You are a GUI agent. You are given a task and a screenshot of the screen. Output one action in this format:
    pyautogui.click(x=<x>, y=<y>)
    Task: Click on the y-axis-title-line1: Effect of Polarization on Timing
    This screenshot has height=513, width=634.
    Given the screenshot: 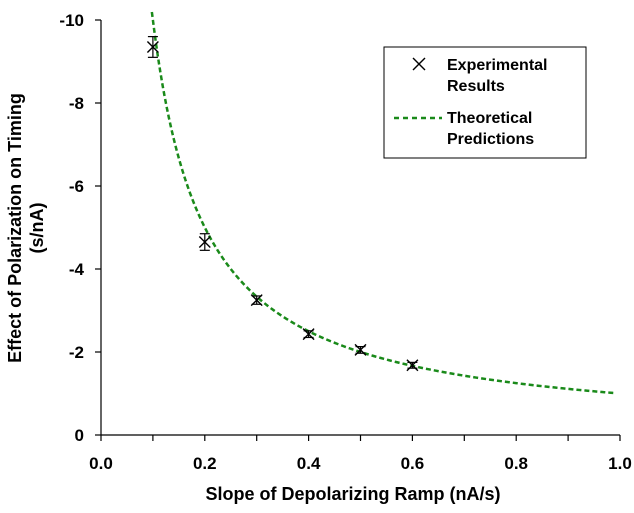 What is the action you would take?
    pyautogui.click(x=15, y=228)
    